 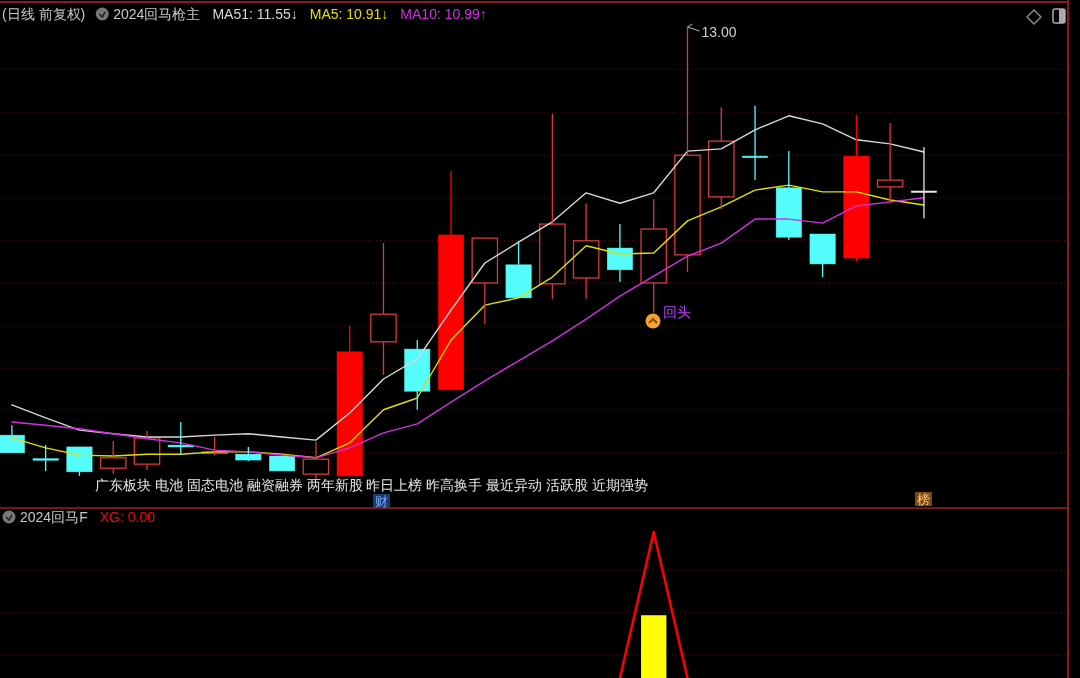 I want to click on text: 榜, so click(x=923, y=499).